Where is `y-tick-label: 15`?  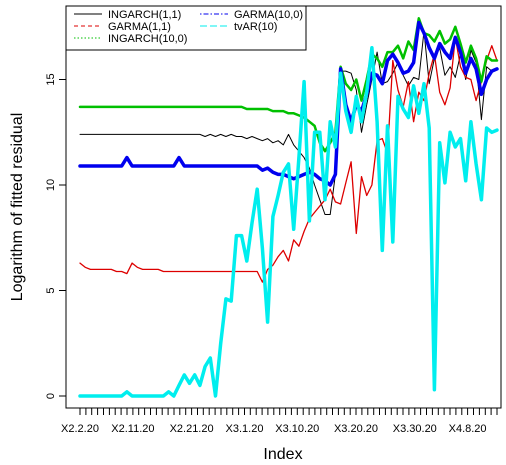 y-tick-label: 15 is located at coordinates (51, 79).